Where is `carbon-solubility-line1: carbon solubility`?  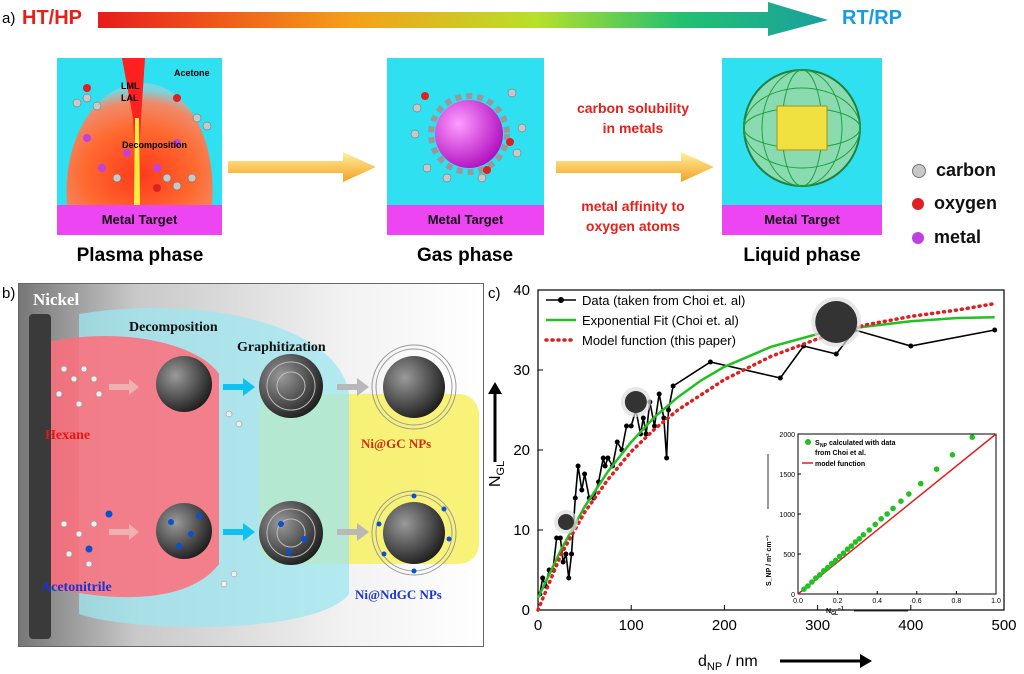
carbon-solubility-line1: carbon solubility is located at coordinates (632, 108).